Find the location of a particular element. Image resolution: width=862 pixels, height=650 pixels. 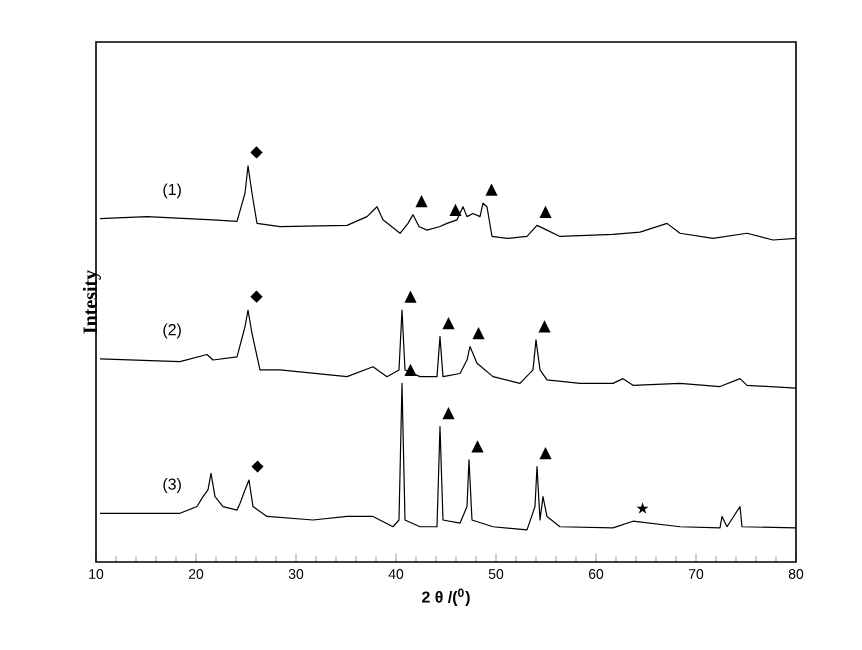

y-axis-title: Intesity is located at coordinates (91, 302).